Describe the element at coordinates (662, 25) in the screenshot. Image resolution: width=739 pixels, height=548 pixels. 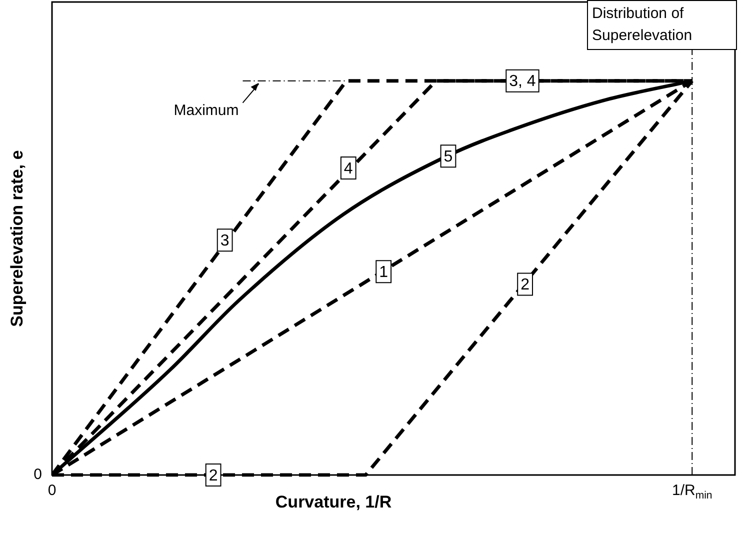
I see `chart-title: Distribution of Superelevation` at that location.